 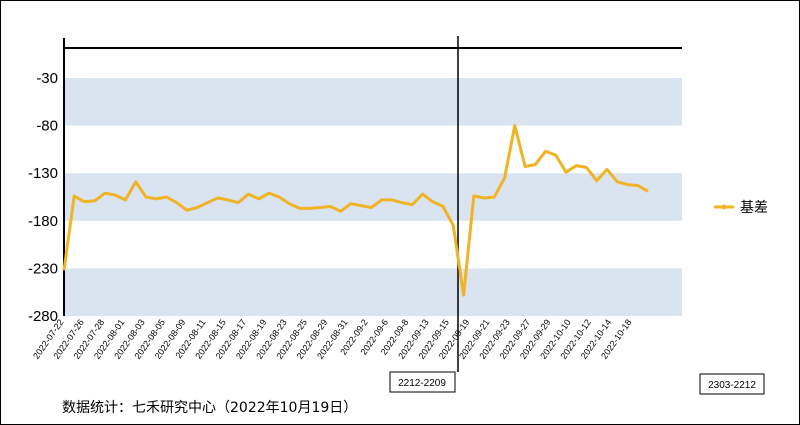 I want to click on y-tick-label: -80, so click(x=47, y=126).